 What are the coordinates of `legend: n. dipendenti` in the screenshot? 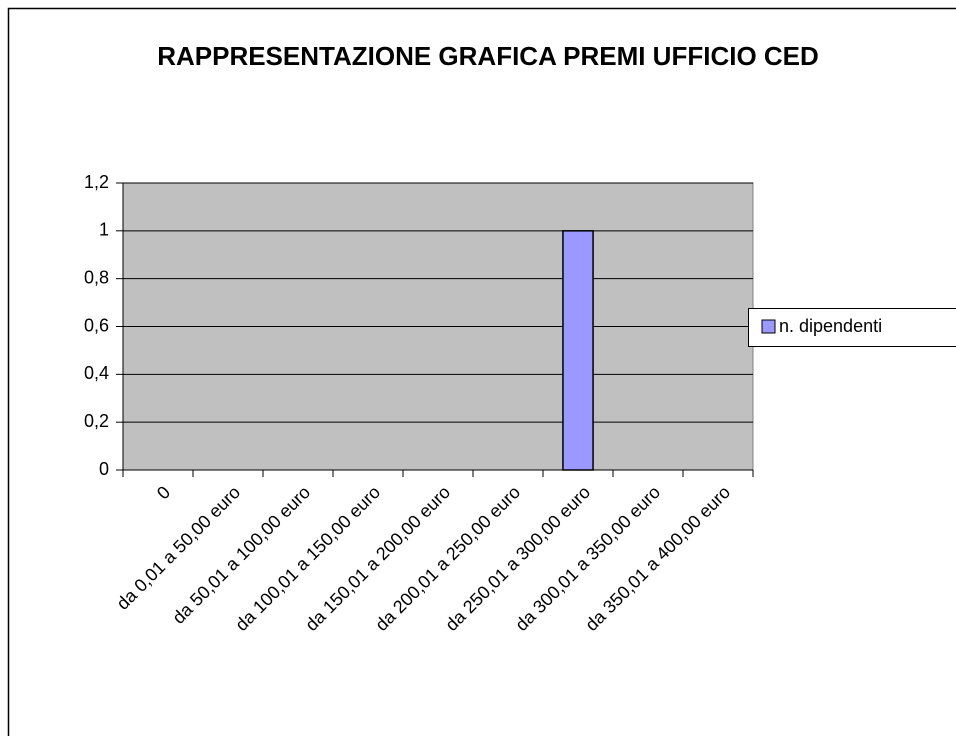 It's located at (852, 327).